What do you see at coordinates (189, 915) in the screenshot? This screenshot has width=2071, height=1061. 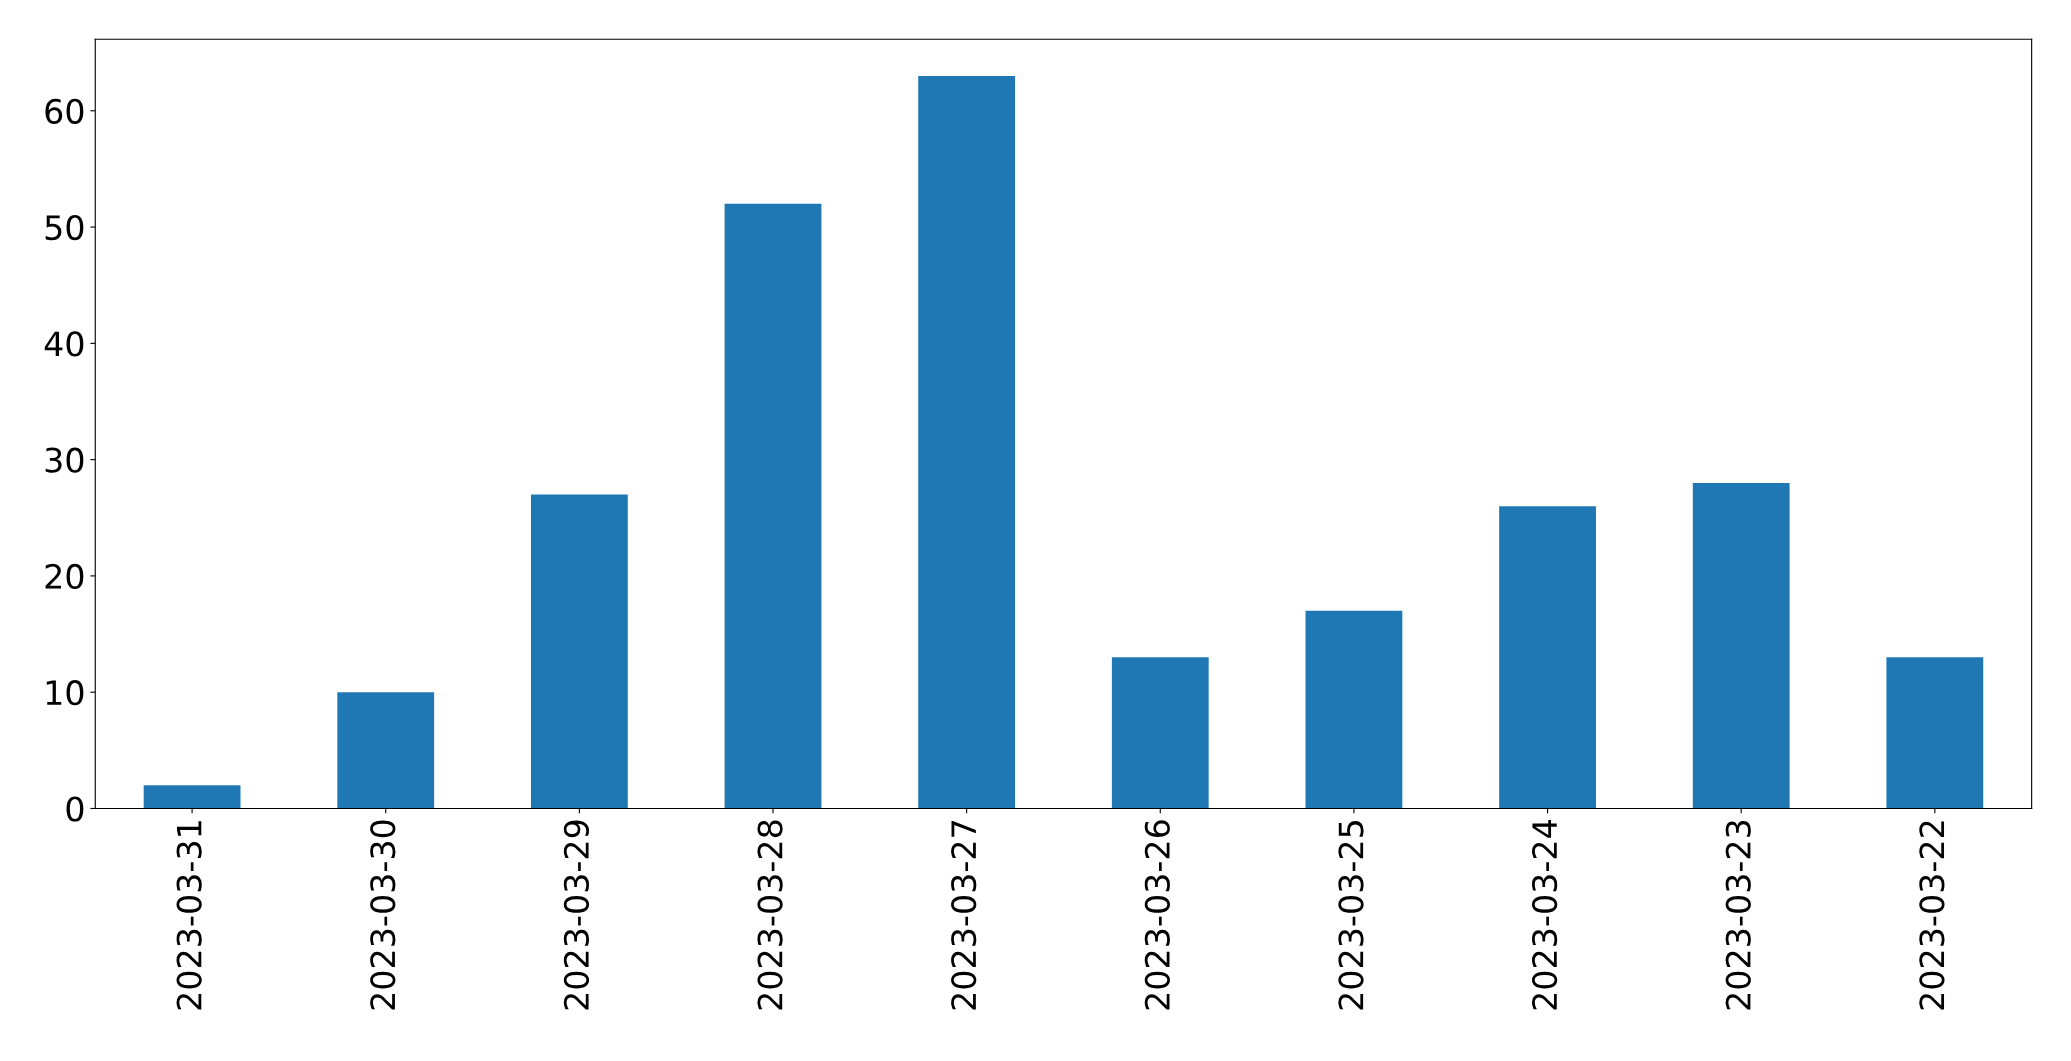 I see `x-tick-label: 2023-03-31` at bounding box center [189, 915].